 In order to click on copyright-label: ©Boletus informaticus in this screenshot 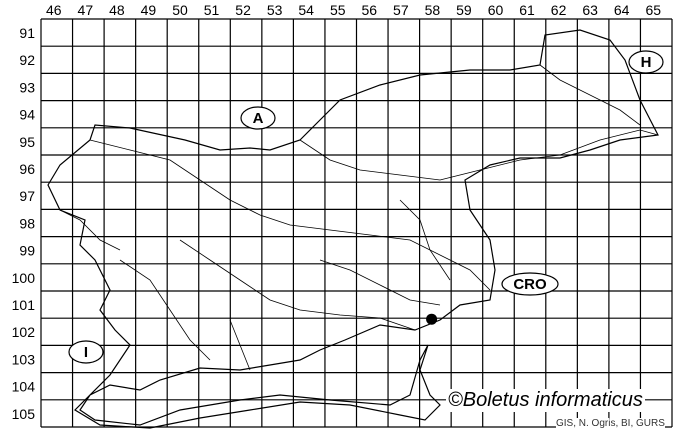, I will do `click(545, 400)`.